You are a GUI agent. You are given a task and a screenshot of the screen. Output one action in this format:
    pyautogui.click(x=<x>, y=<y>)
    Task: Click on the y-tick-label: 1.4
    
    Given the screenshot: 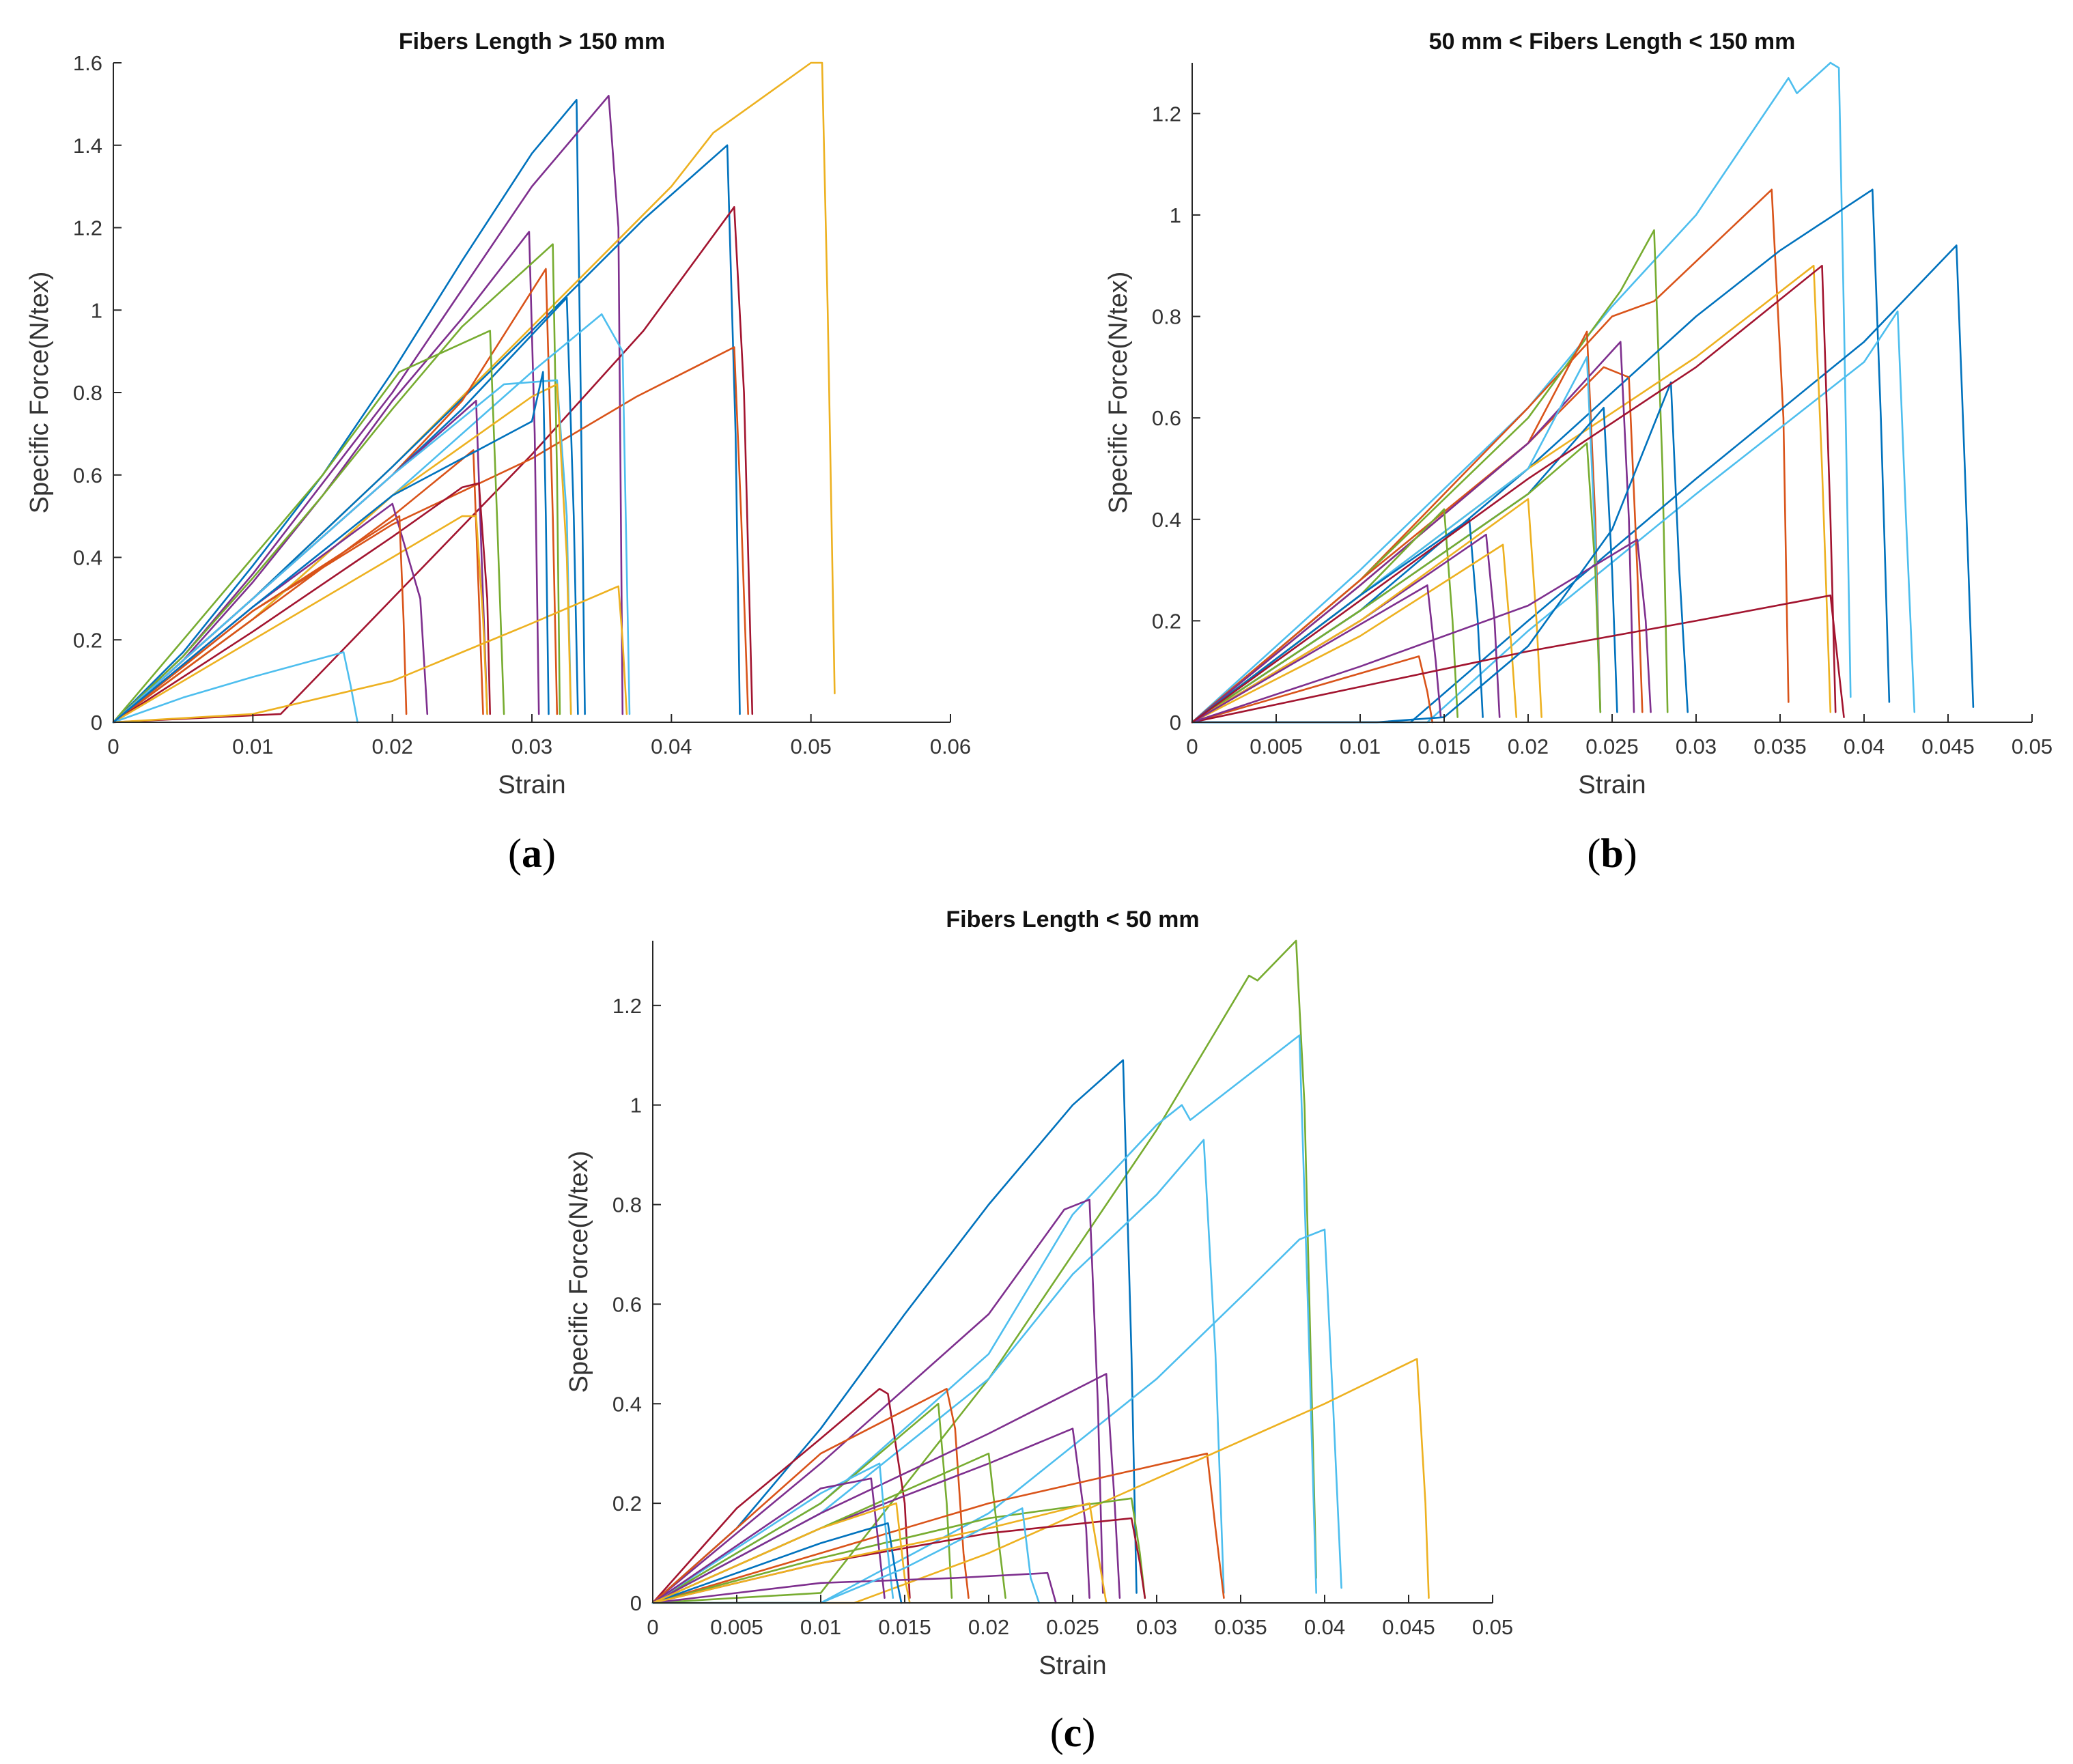 What is the action you would take?
    pyautogui.click(x=87, y=146)
    